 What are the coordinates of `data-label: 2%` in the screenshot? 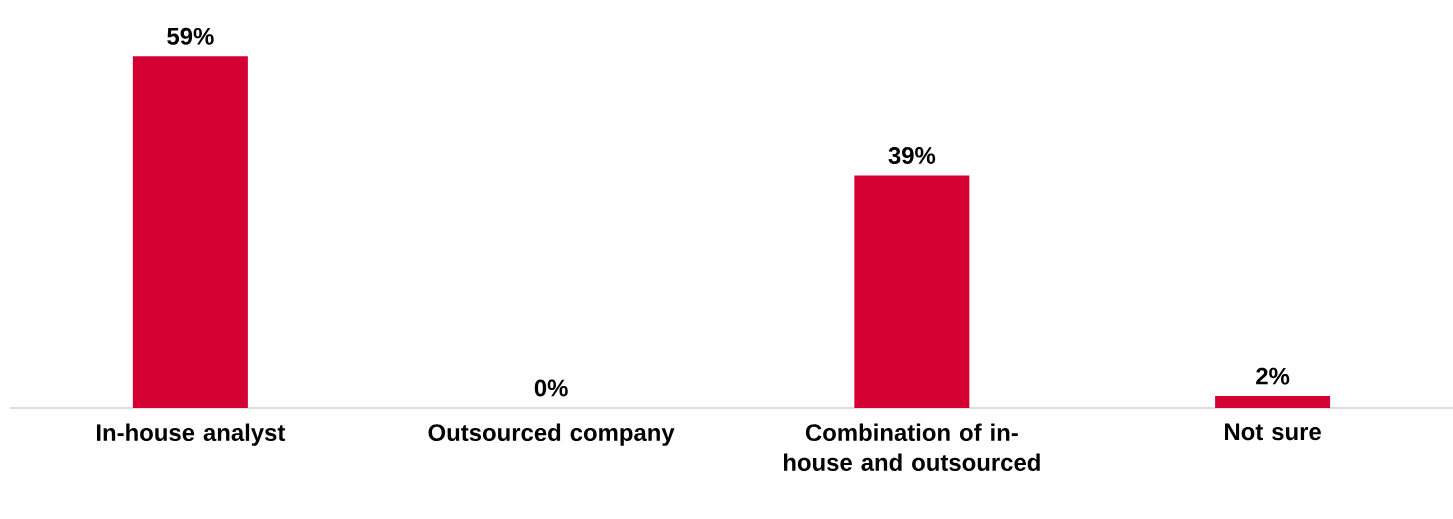 It's located at (1273, 376).